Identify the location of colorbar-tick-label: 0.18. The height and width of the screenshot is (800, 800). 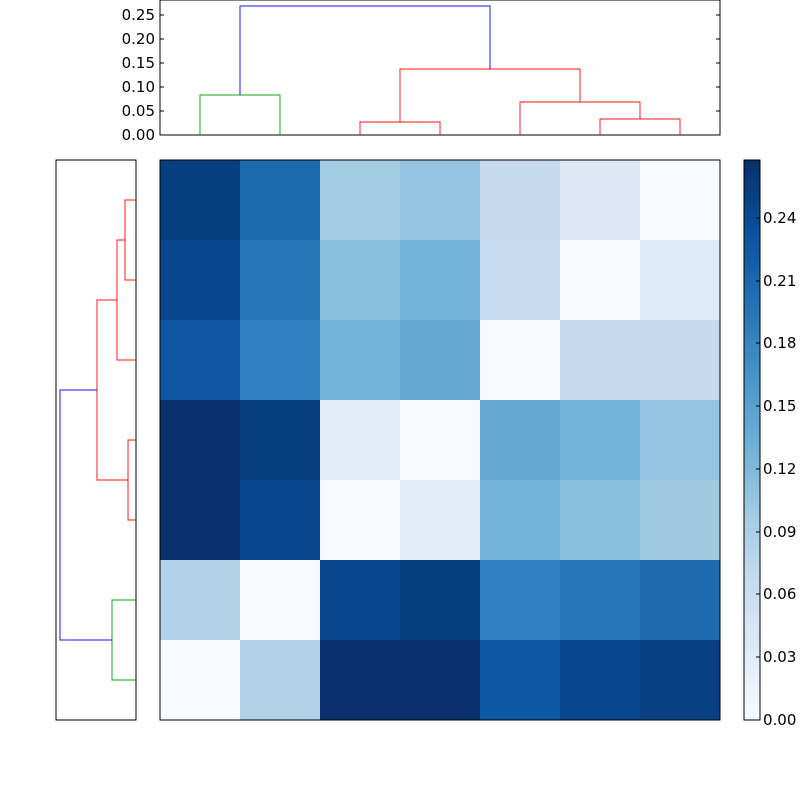
(779, 343).